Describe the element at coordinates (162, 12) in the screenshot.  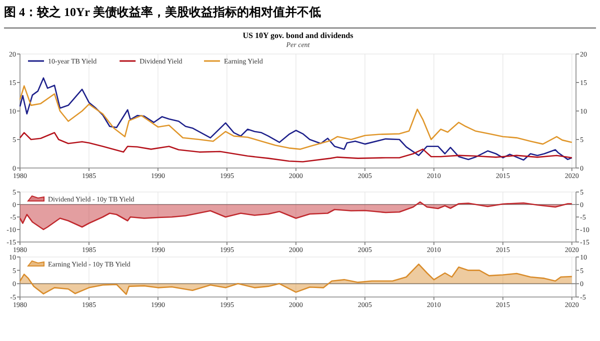
I see `chart-title: 图 4：较之 10Yr 美债收益率，美股收益指标的相对值并不低` at that location.